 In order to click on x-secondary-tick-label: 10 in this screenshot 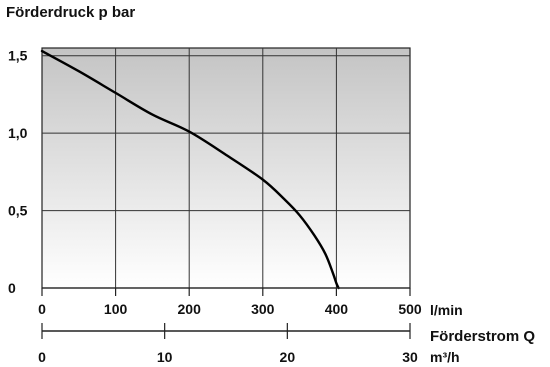, I will do `click(165, 357)`.